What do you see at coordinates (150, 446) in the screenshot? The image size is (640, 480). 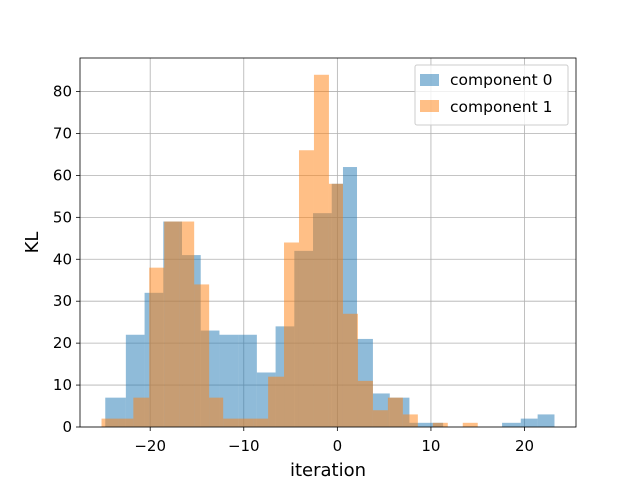 I see `x-tick-label: −20` at bounding box center [150, 446].